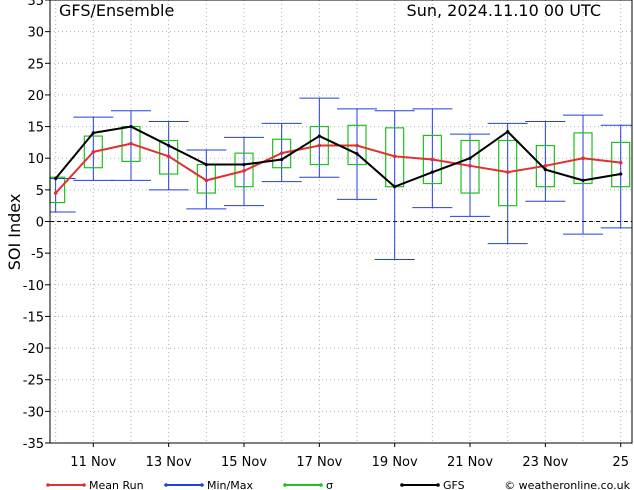 This screenshot has height=490, width=634. Describe the element at coordinates (395, 462) in the screenshot. I see `x-tick-label: 19 Nov` at that location.